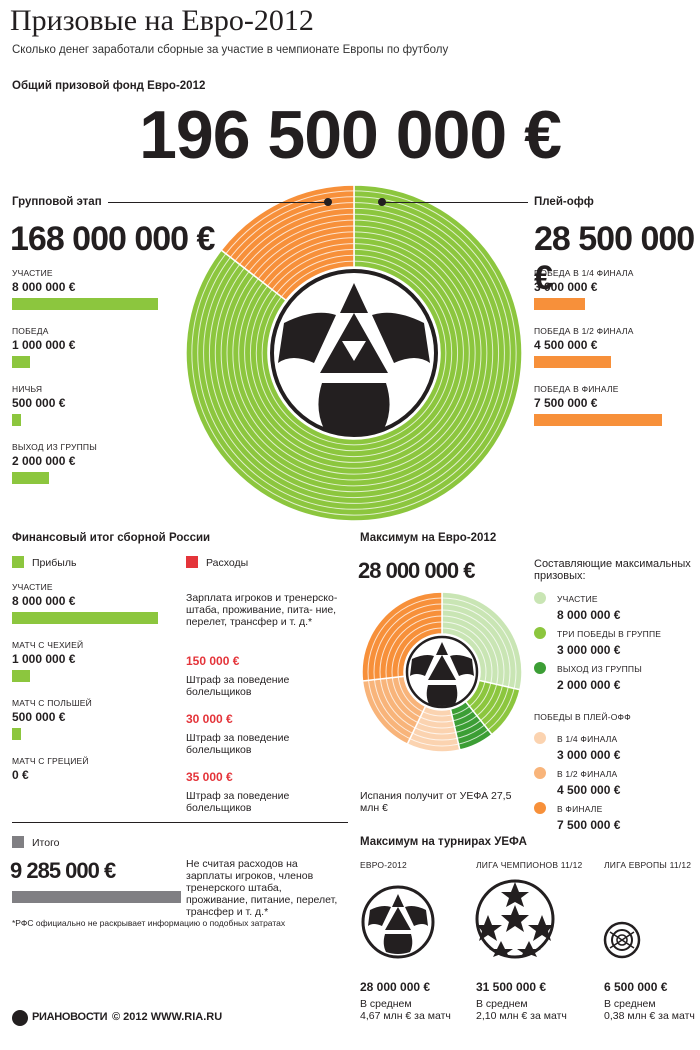  Describe the element at coordinates (614, 258) in the screenshot. I see `playoff-total: 28 500 000 €` at that location.